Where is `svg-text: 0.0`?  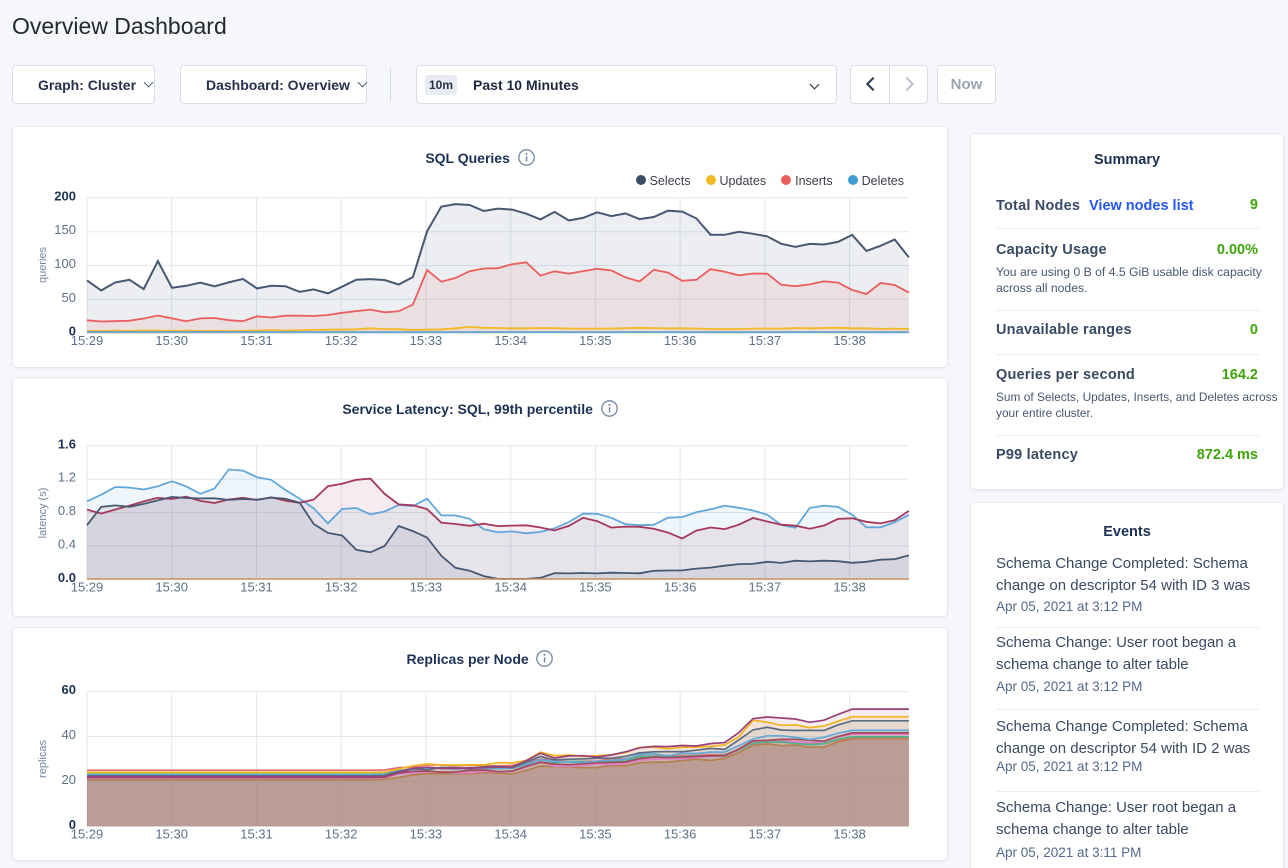 svg-text: 0.0 is located at coordinates (67, 577).